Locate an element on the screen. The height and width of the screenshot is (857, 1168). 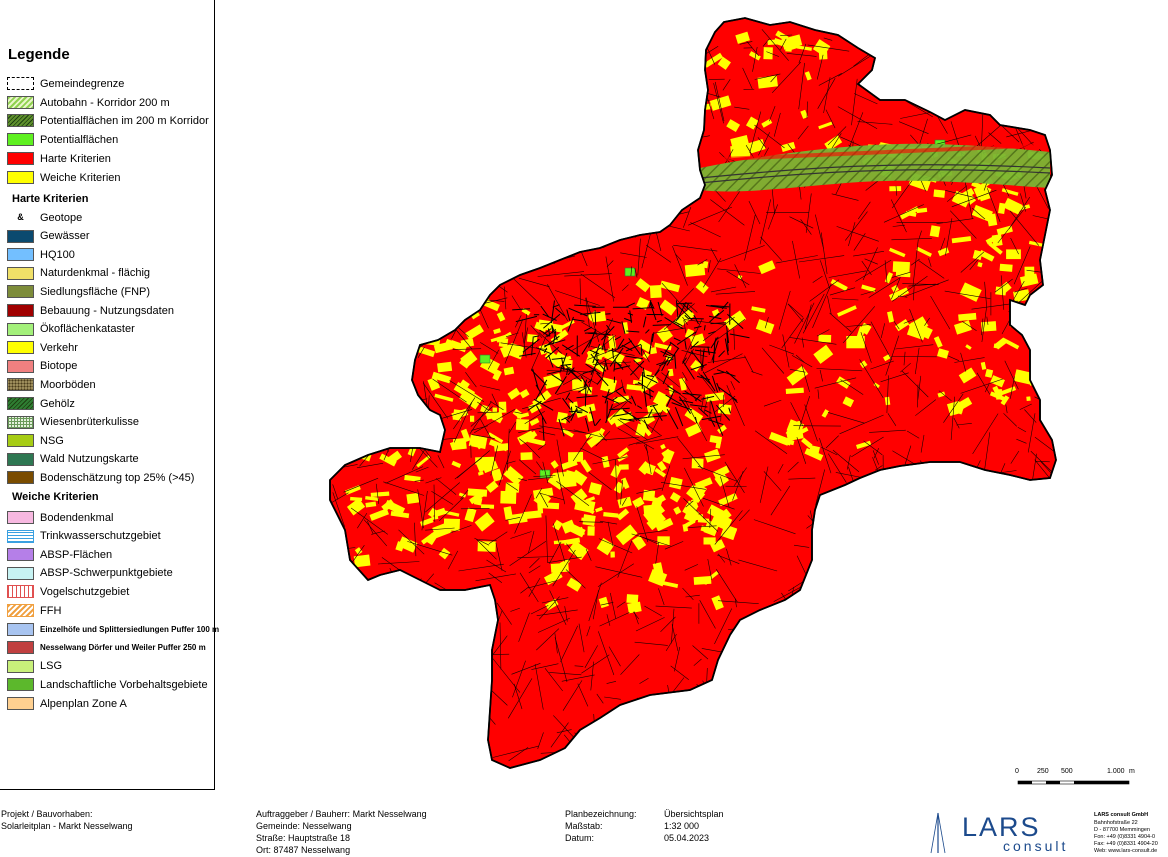
legend-section-soft: Weiche Kriterien is located at coordinates (55, 497).